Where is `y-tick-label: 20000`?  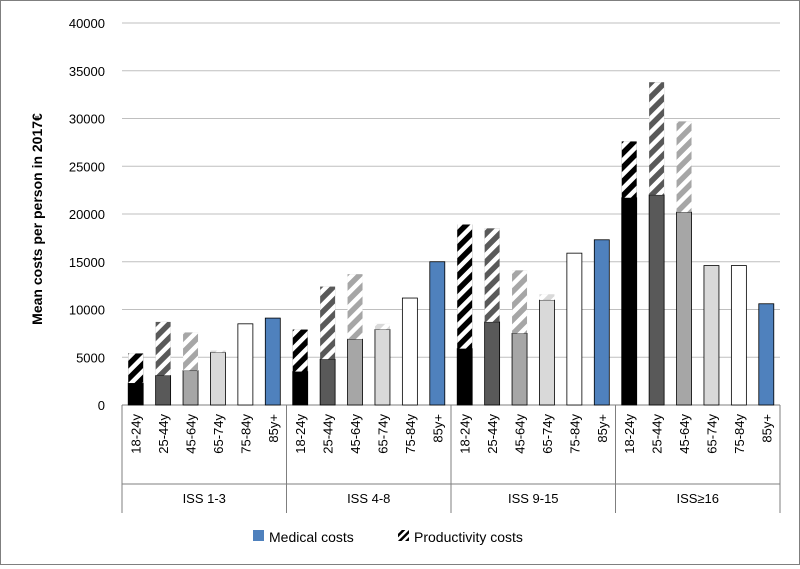 y-tick-label: 20000 is located at coordinates (87, 214).